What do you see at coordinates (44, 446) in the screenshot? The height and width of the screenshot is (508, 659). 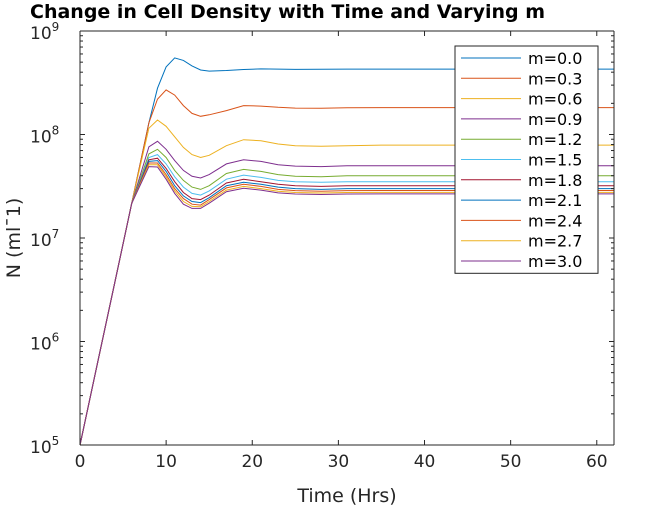 I see `y-tick-label: 10⁵` at bounding box center [44, 446].